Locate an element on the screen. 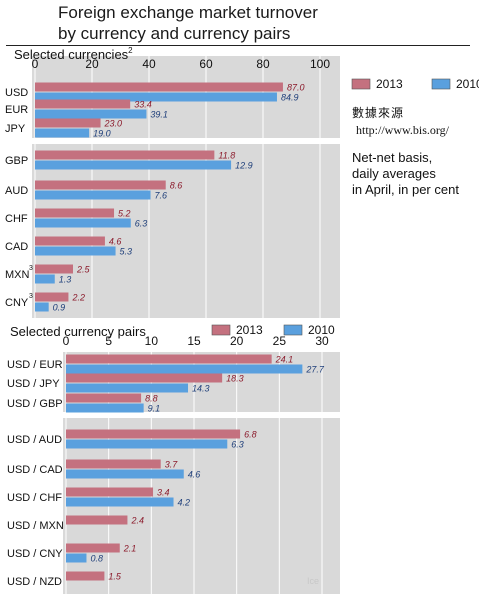 The image size is (479, 600). source-url: http://www.bis.org/ is located at coordinates (403, 130).